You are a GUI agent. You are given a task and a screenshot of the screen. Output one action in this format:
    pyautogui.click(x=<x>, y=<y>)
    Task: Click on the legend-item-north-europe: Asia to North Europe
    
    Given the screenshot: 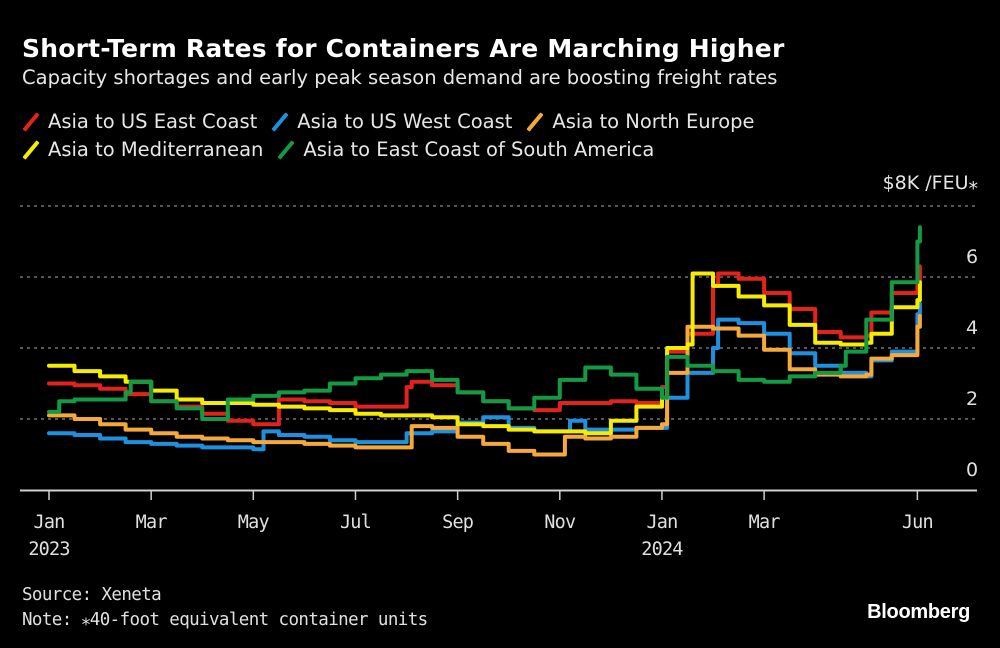 What is the action you would take?
    pyautogui.click(x=640, y=122)
    